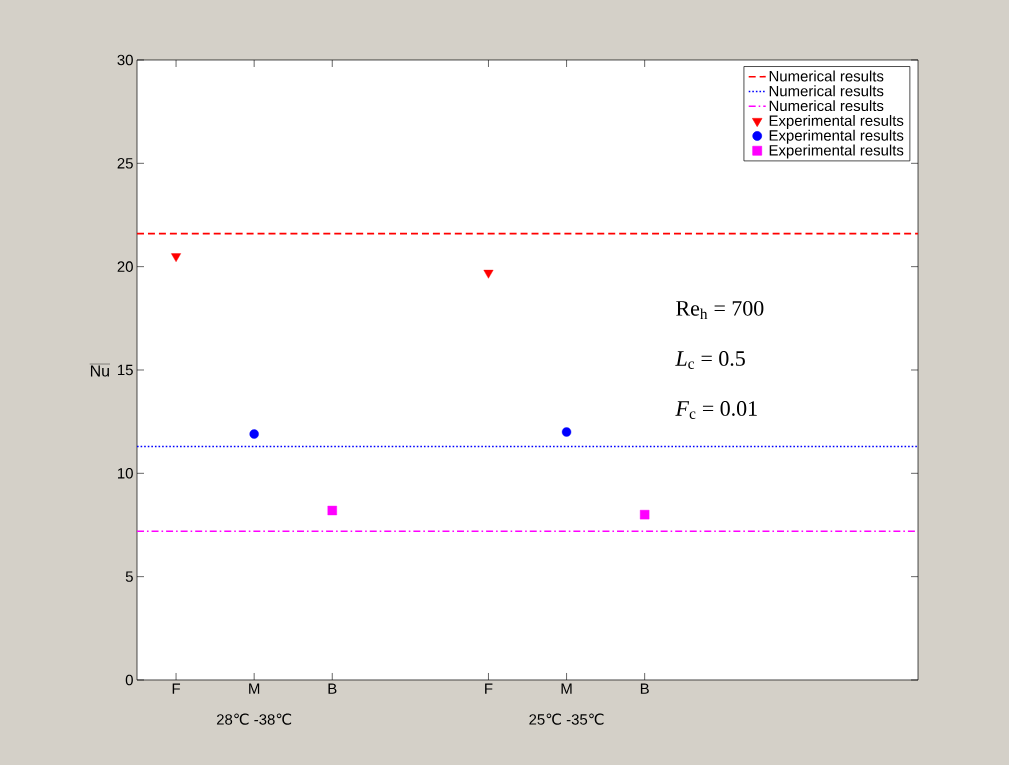  Describe the element at coordinates (100, 370) in the screenshot. I see `y-axis-title: $\overline{\mathrm{Nu}}$` at that location.